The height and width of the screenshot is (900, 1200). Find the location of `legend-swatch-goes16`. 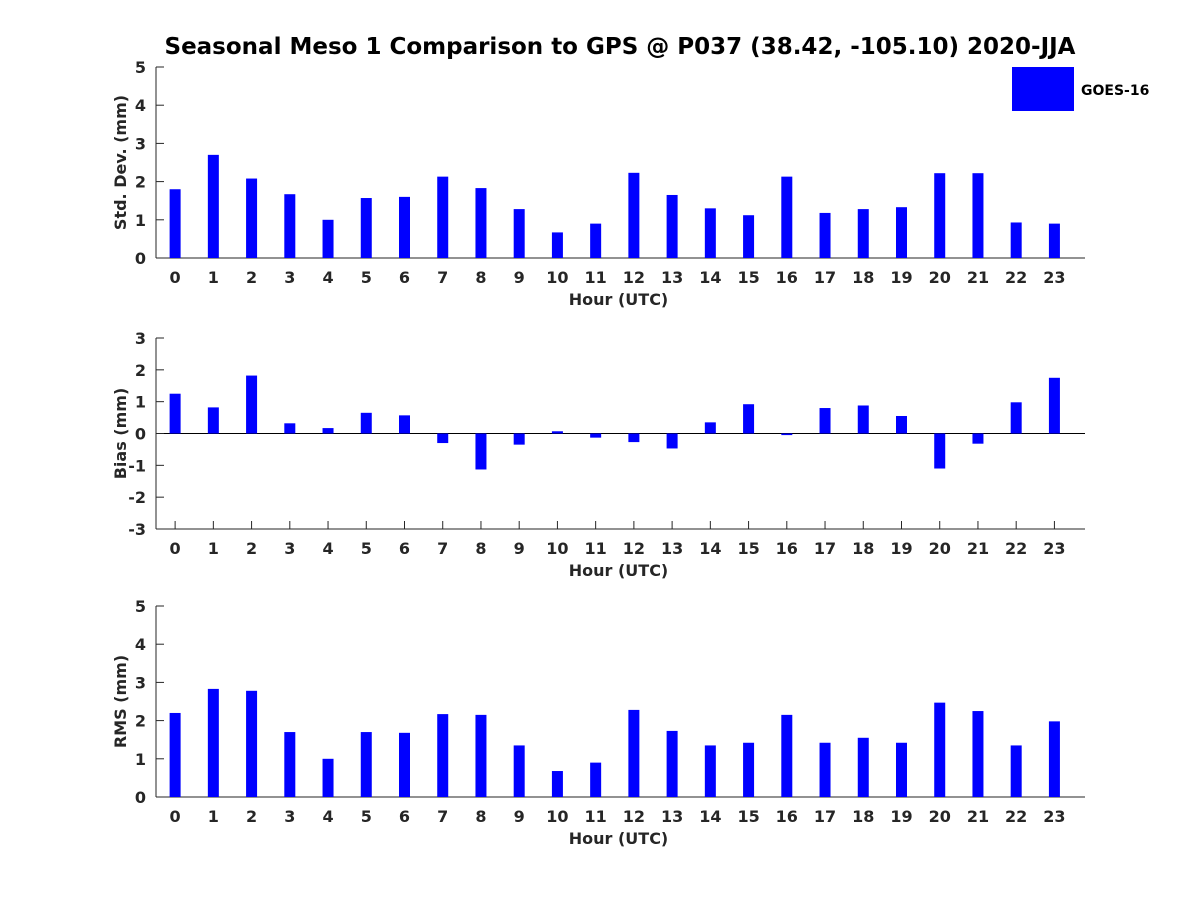

legend-swatch-goes16 is located at coordinates (1043, 89).